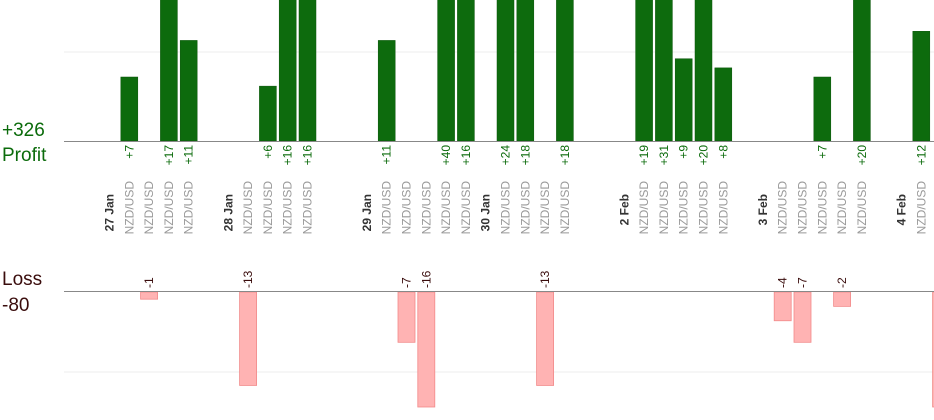  What do you see at coordinates (664, 155) in the screenshot?
I see `profit-value-label: +31` at bounding box center [664, 155].